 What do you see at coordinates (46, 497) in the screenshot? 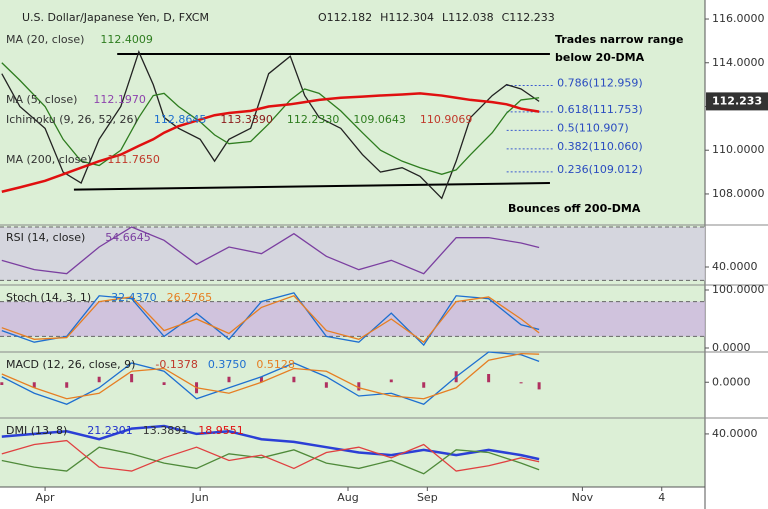
I see `x-tick-label: Apr` at bounding box center [46, 497].